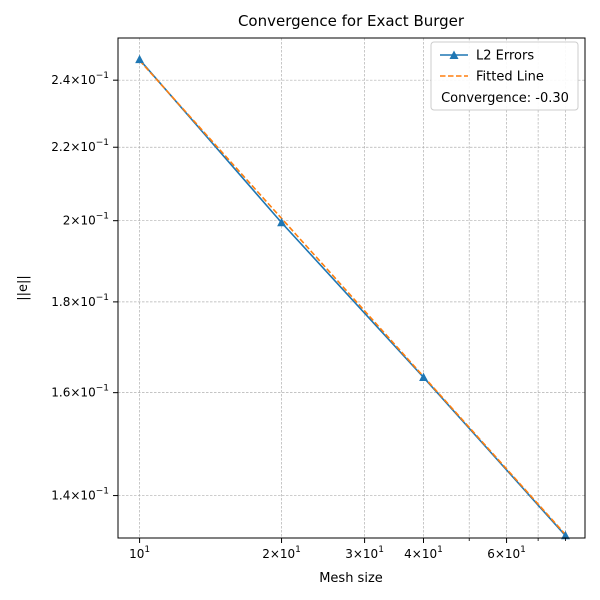 The width and height of the screenshot is (600, 600). Describe the element at coordinates (86, 220) in the screenshot. I see `y-tick-label: 2×10⁻¹` at that location.